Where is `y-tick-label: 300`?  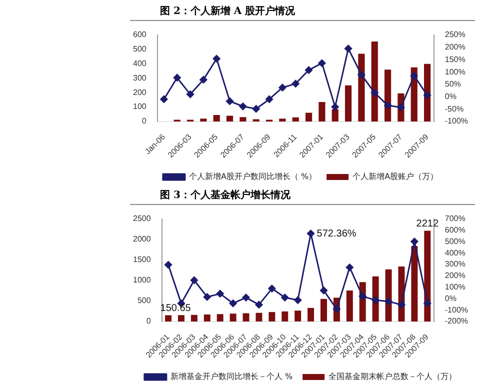
y-tick-label: 300 is located at coordinates (139, 77).